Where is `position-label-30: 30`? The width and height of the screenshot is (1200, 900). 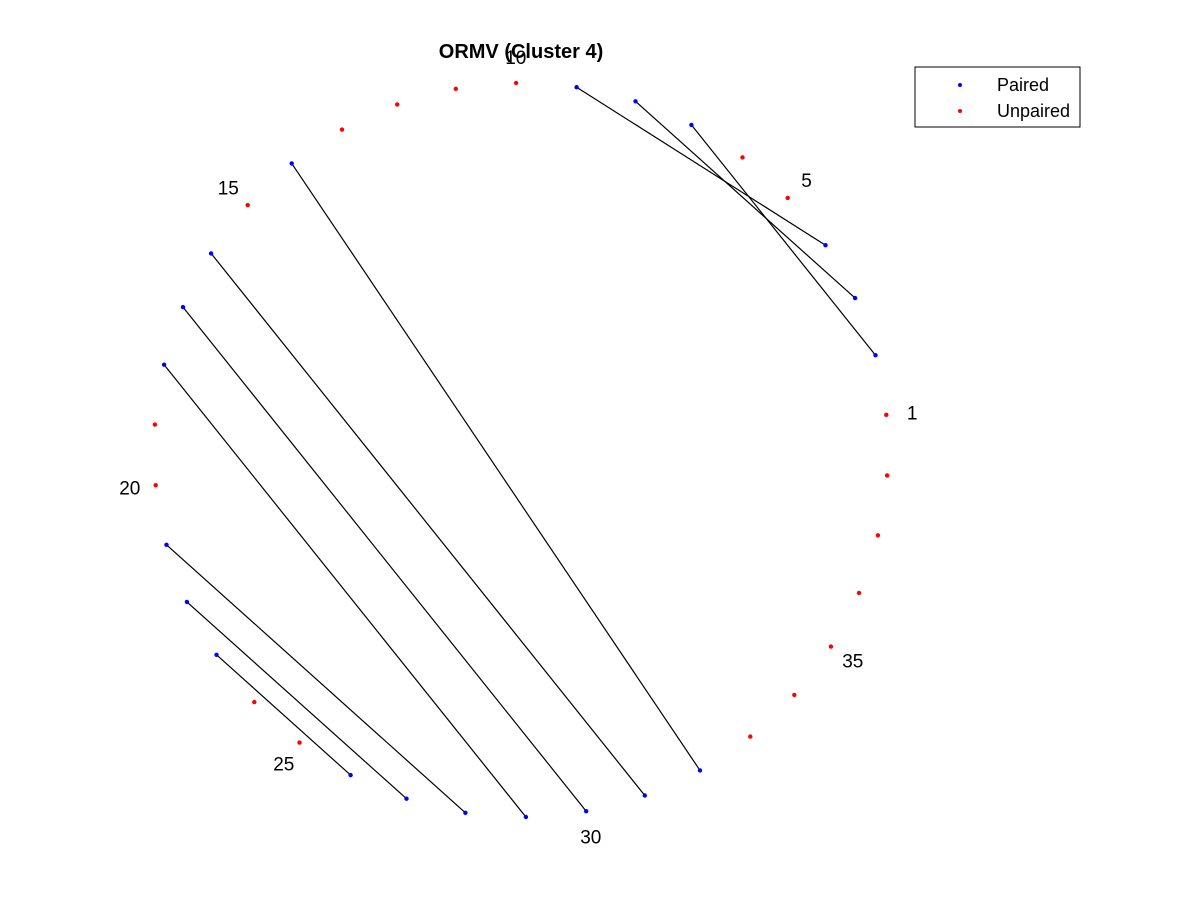
position-label-30: 30 is located at coordinates (590, 838).